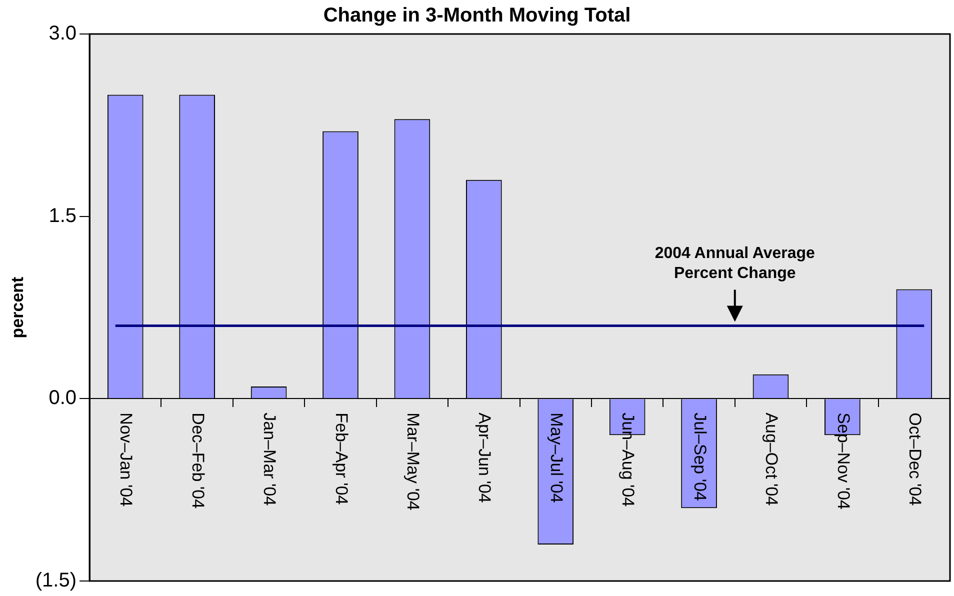 The width and height of the screenshot is (954, 596). What do you see at coordinates (556, 457) in the screenshot?
I see `x-tick-label: May–Jul '04` at bounding box center [556, 457].